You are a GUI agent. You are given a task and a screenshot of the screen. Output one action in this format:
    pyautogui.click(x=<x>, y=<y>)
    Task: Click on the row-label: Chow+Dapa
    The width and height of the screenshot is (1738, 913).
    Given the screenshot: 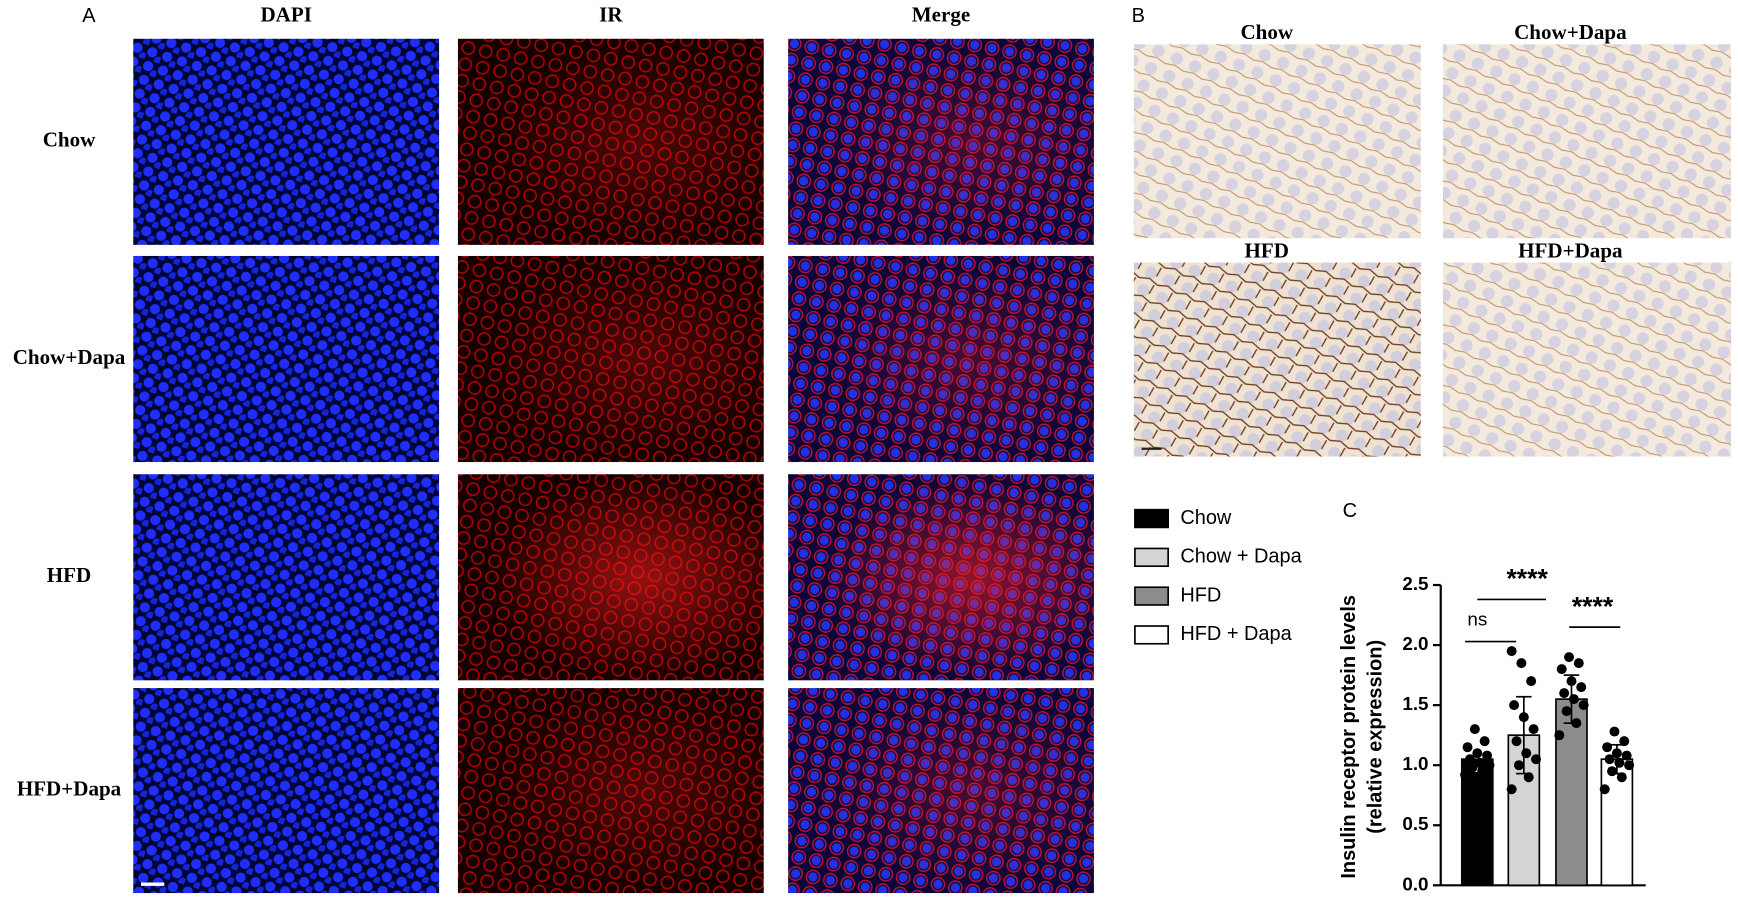 What is the action you would take?
    pyautogui.click(x=69, y=357)
    